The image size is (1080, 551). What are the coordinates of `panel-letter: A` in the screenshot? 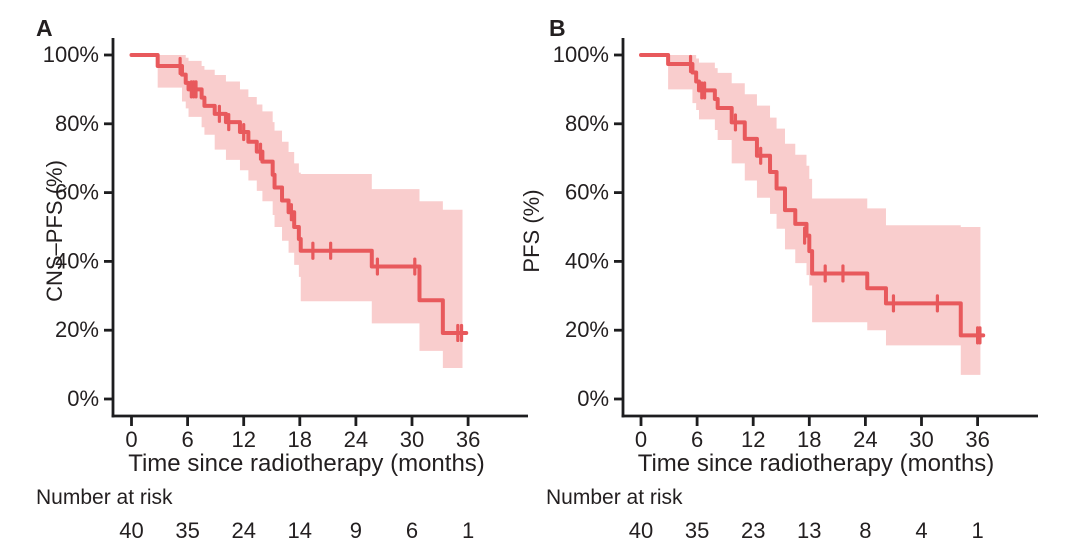 It's located at (44, 28).